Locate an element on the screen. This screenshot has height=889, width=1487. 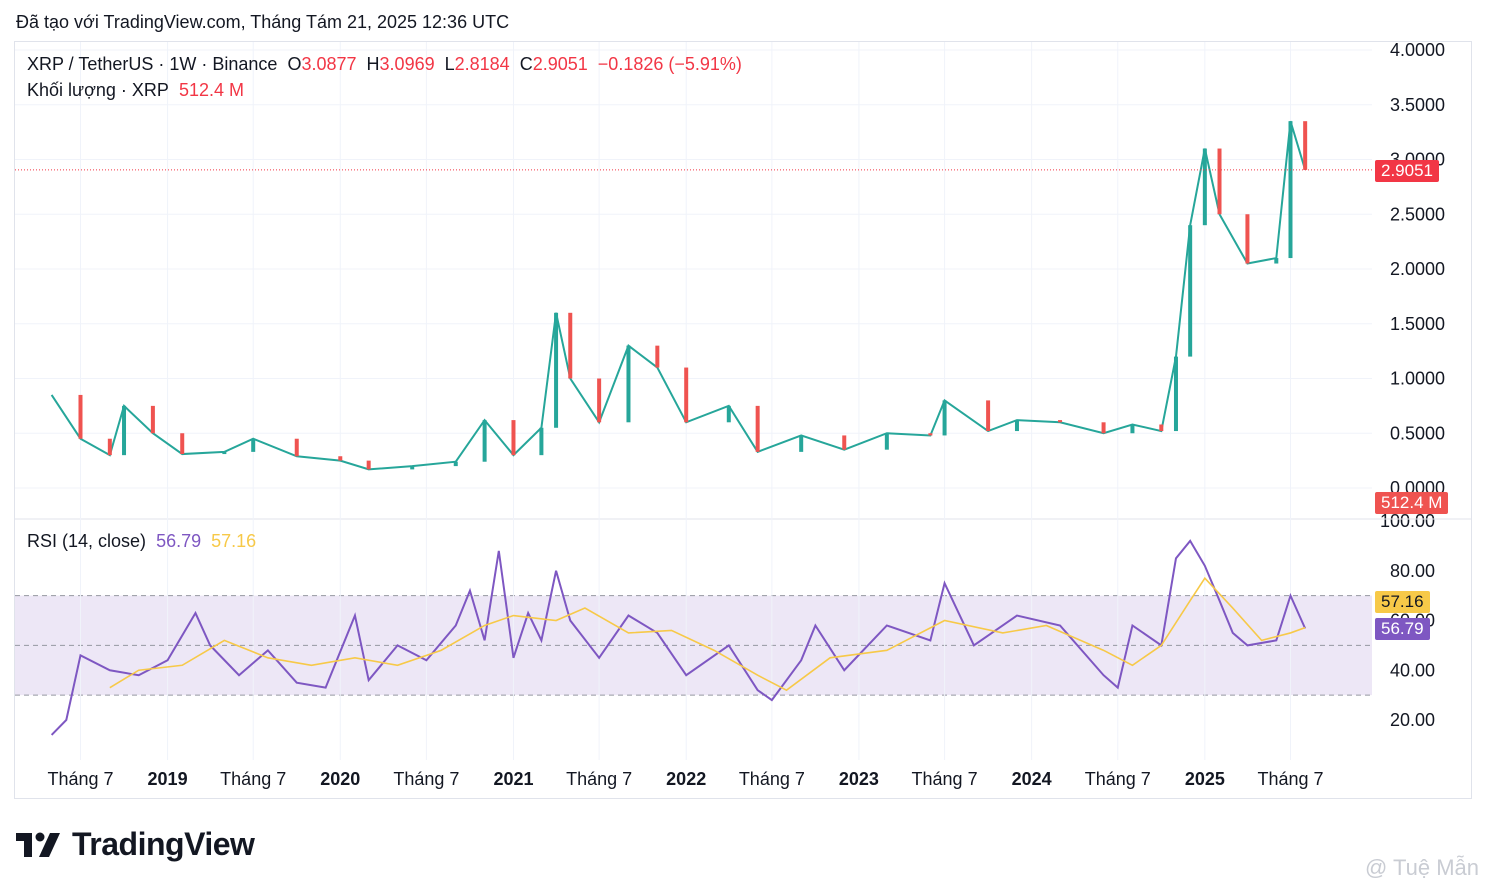
low-label: L is located at coordinates (449, 64).